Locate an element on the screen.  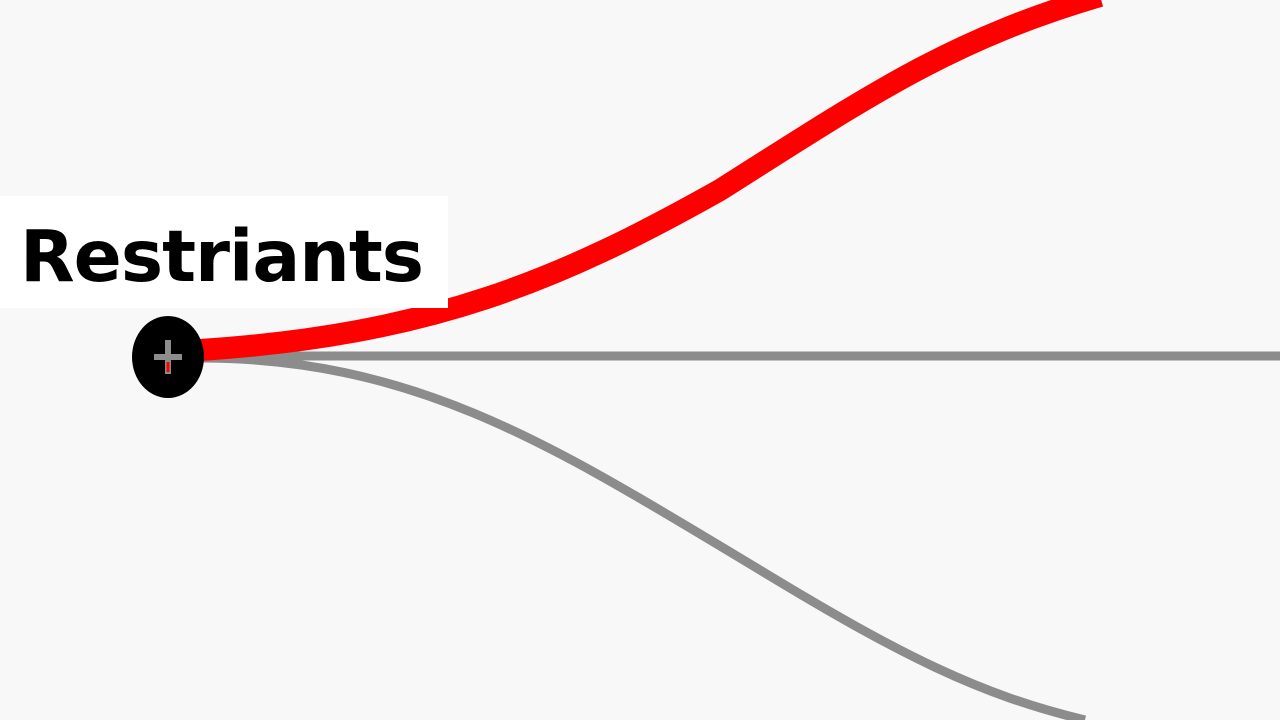
node-label: Restriants is located at coordinates (222, 256).